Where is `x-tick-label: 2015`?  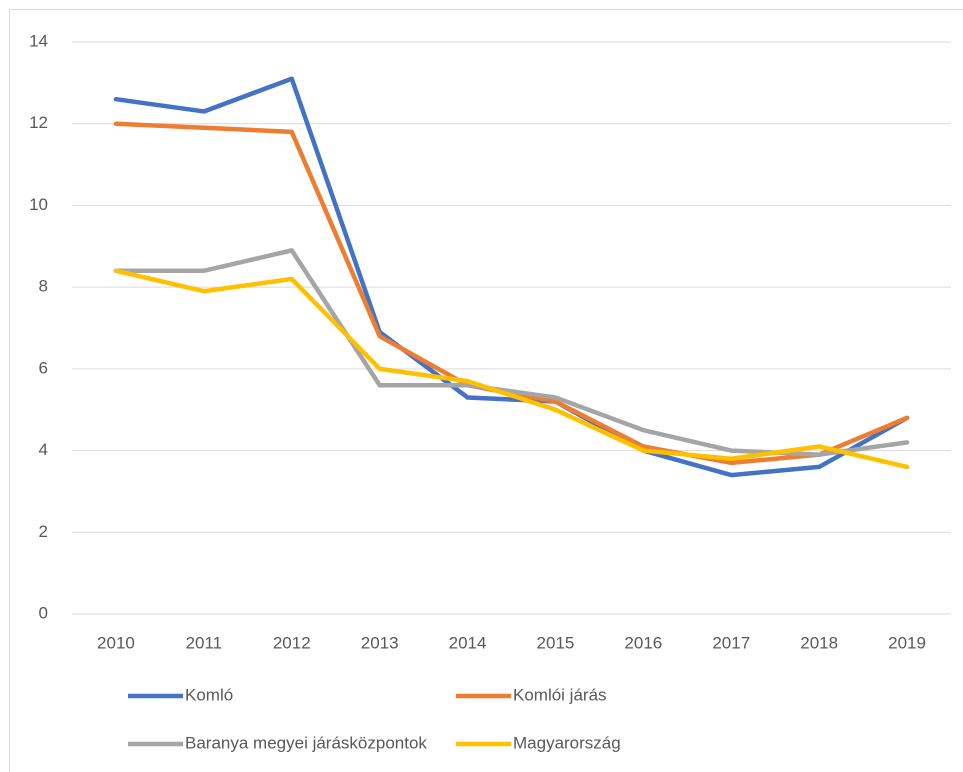
x-tick-label: 2015 is located at coordinates (556, 642).